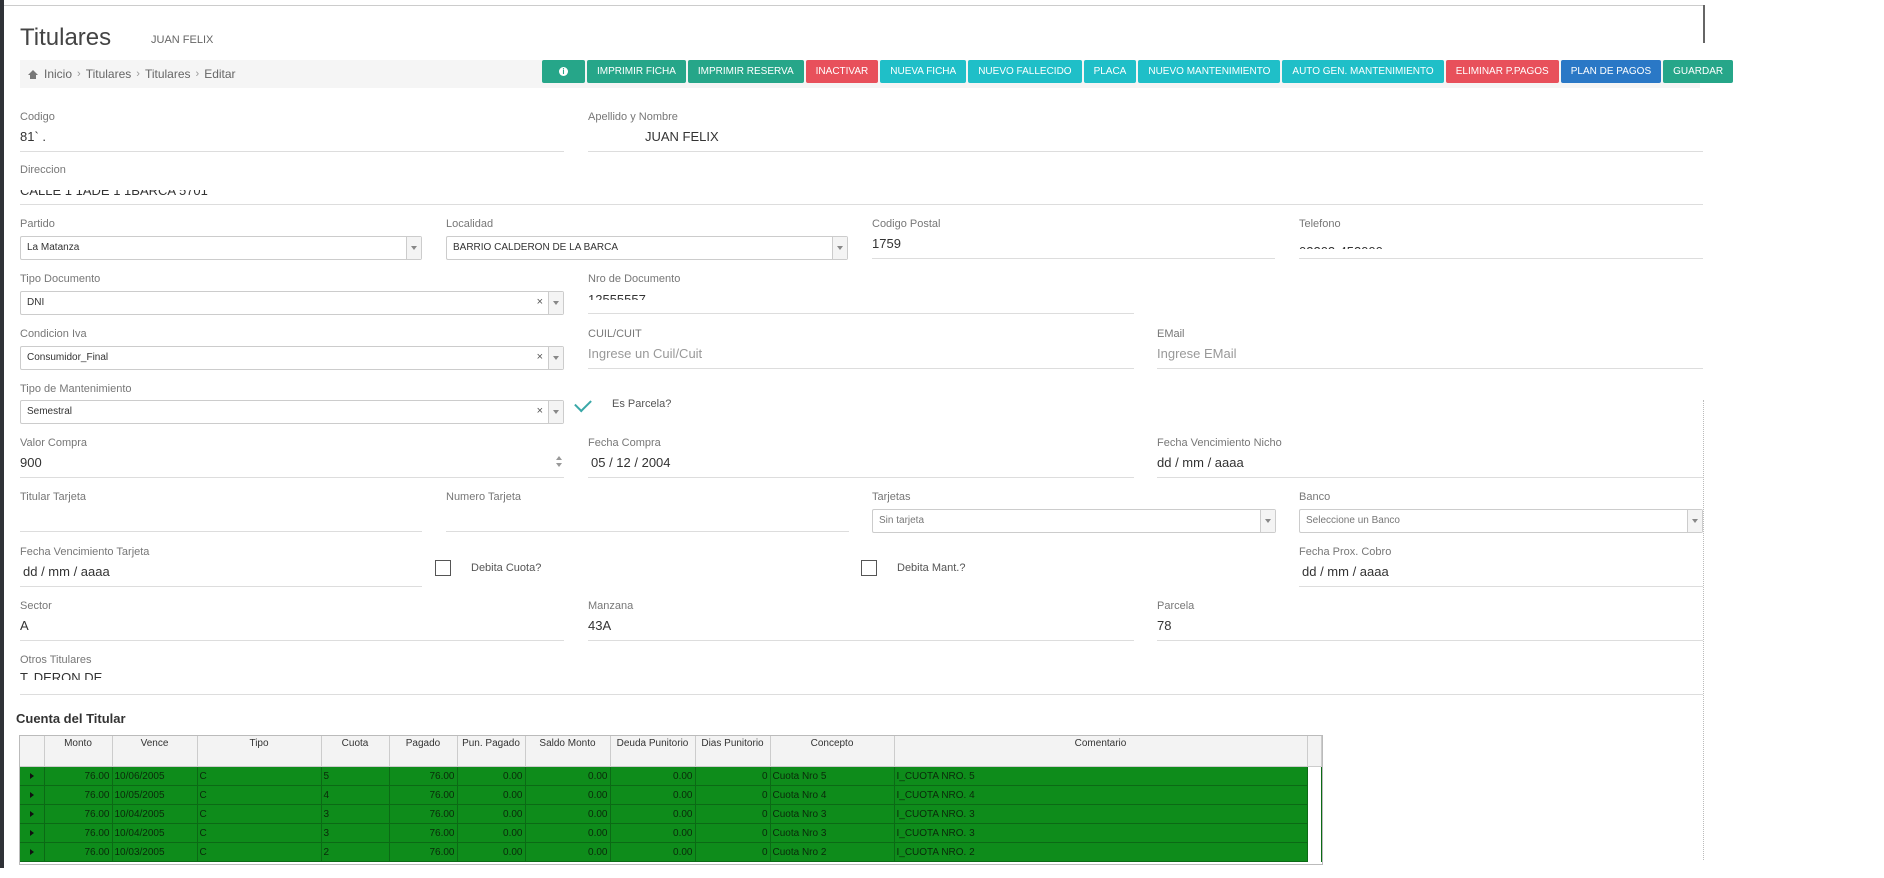 Image resolution: width=1884 pixels, height=878 pixels. Describe the element at coordinates (423, 751) in the screenshot. I see `column-header-pagado: Pagado` at that location.